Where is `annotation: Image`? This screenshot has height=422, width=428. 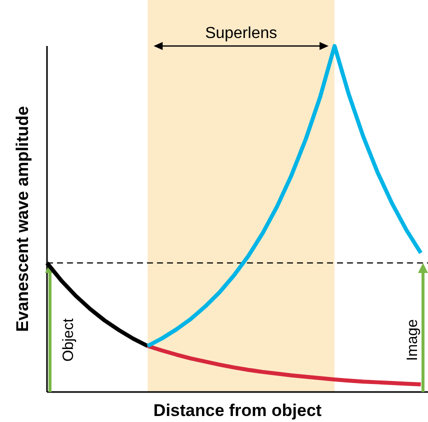 annotation: Image is located at coordinates (412, 340).